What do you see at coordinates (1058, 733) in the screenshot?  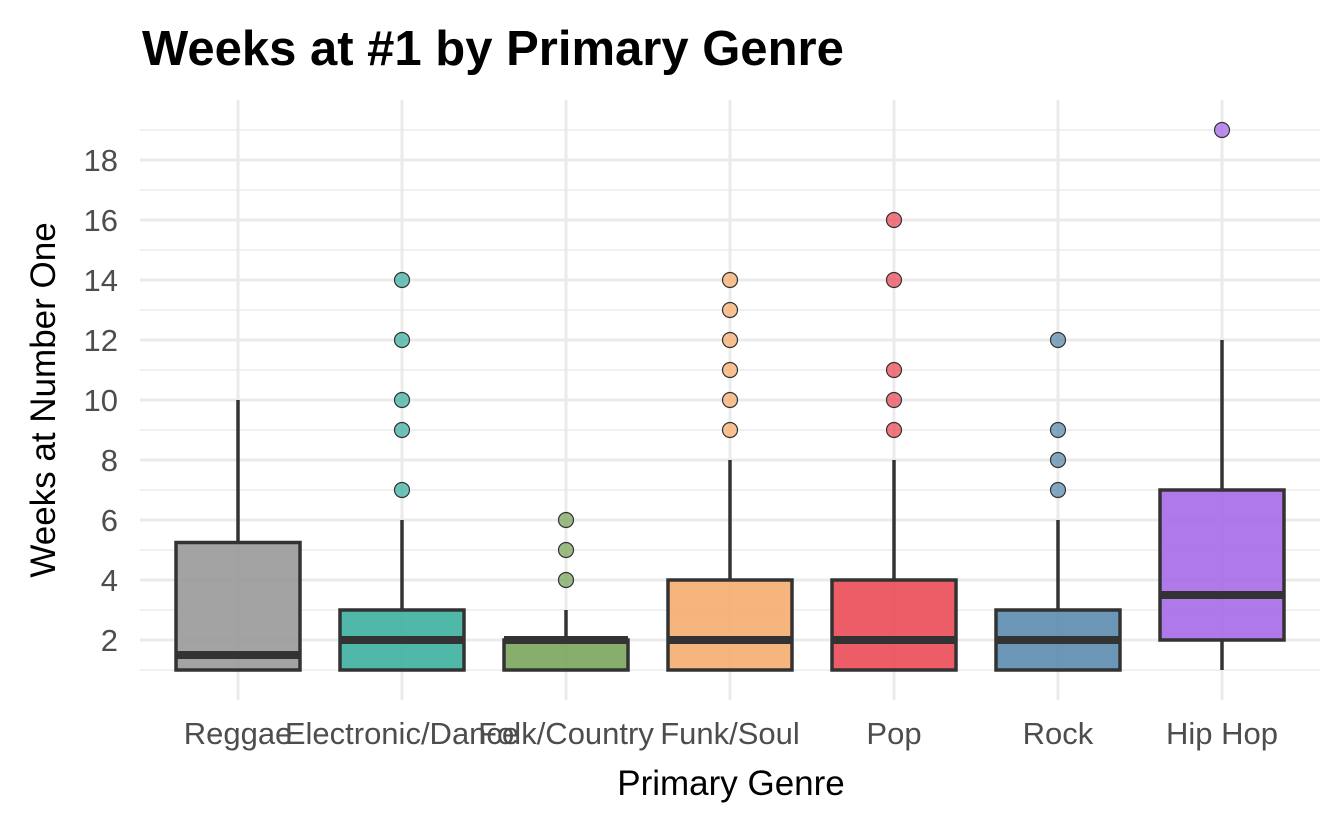 I see `x-tick-label: Rock` at bounding box center [1058, 733].